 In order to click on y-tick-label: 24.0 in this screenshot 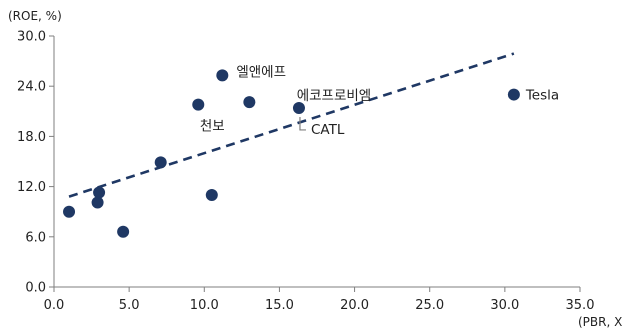, I will do `click(31, 87)`.